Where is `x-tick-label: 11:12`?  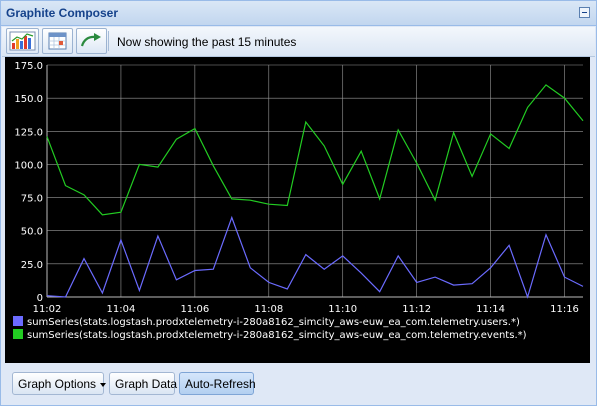
x-tick-label: 11:12 is located at coordinates (416, 309).